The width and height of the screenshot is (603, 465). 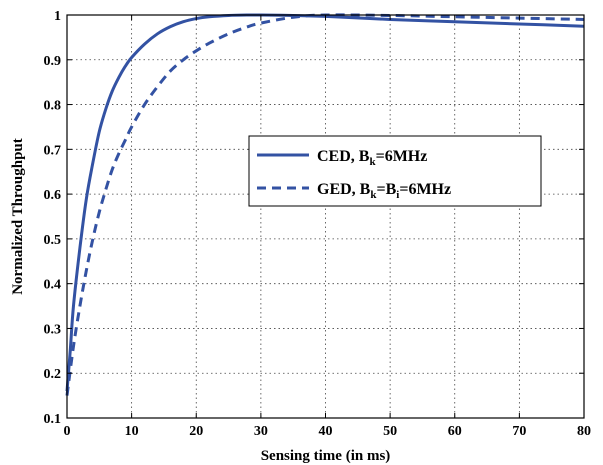 I want to click on y-tick-label: 0.7, so click(x=53, y=150).